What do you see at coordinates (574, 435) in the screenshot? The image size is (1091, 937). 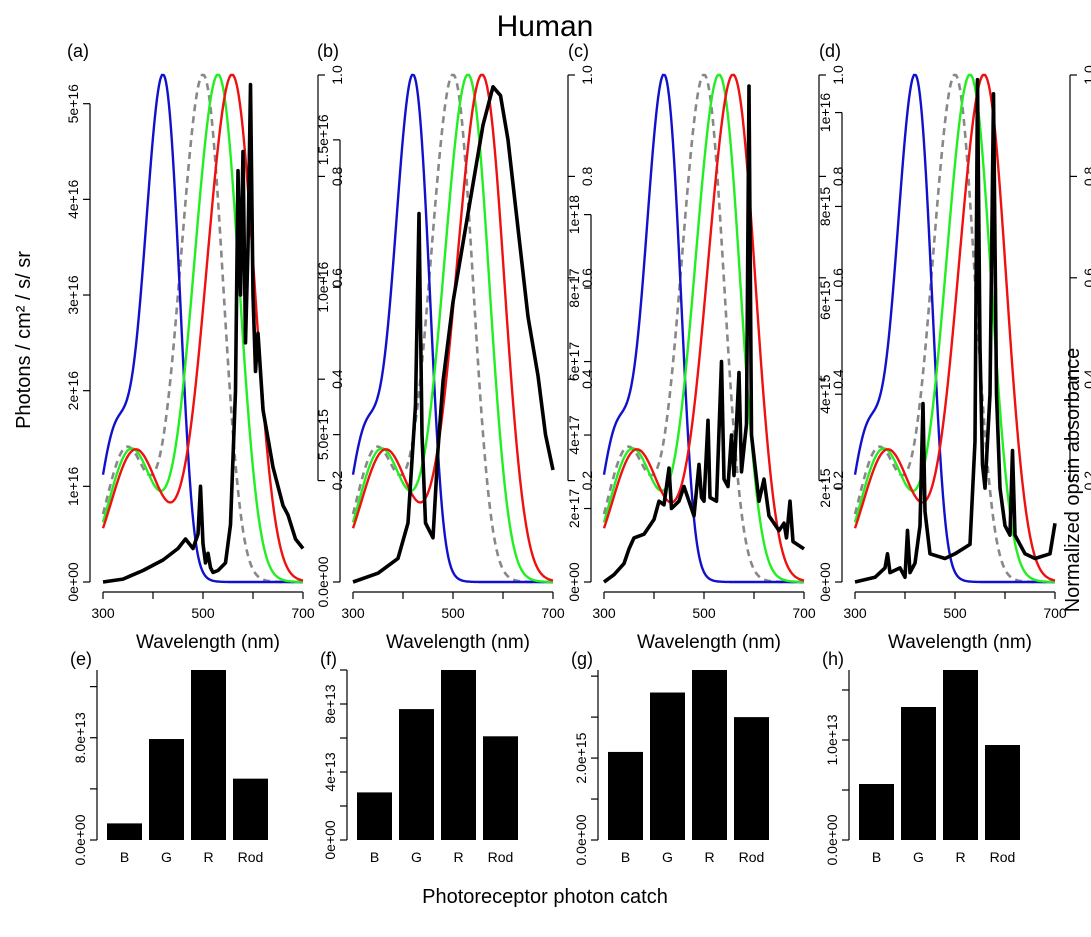 I see `left-y-tick-label: 4e+17` at bounding box center [574, 435].